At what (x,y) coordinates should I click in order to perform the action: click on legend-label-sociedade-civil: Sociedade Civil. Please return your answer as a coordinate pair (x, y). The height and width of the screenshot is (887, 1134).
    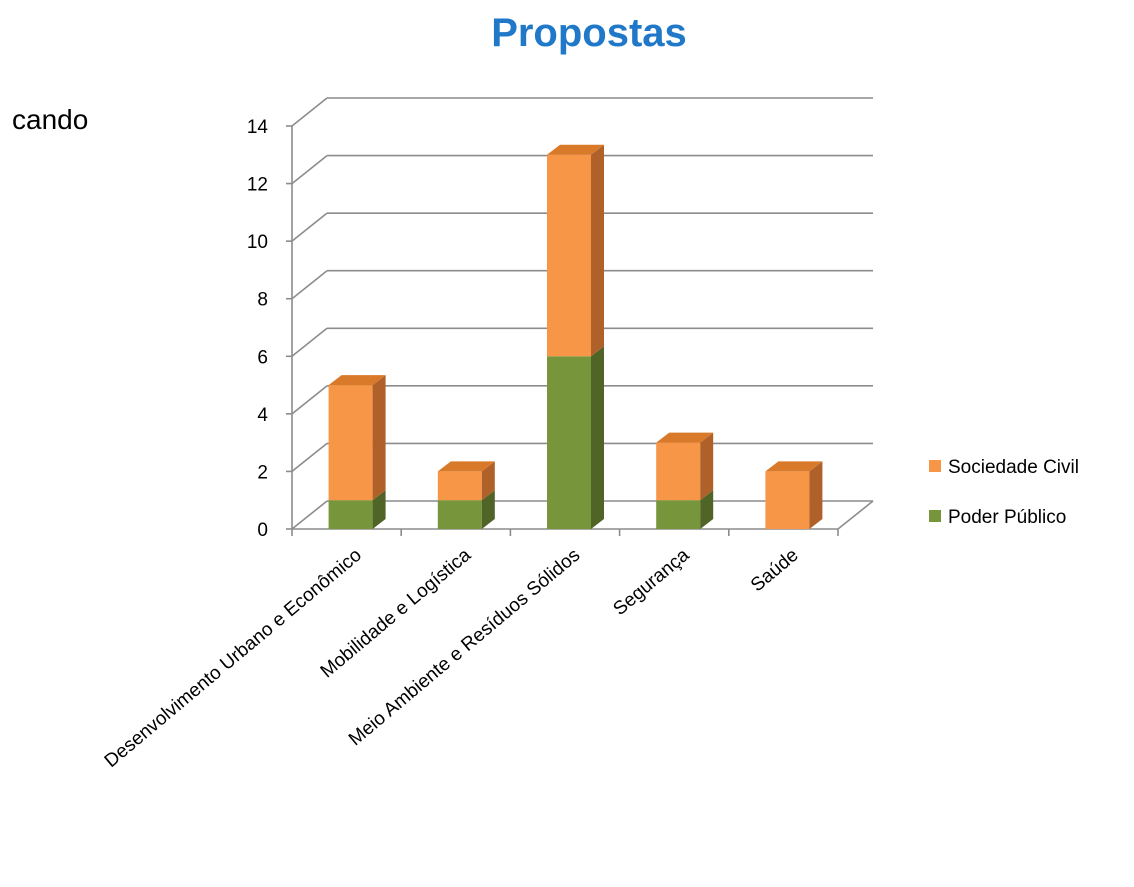
    Looking at the image, I should click on (1013, 467).